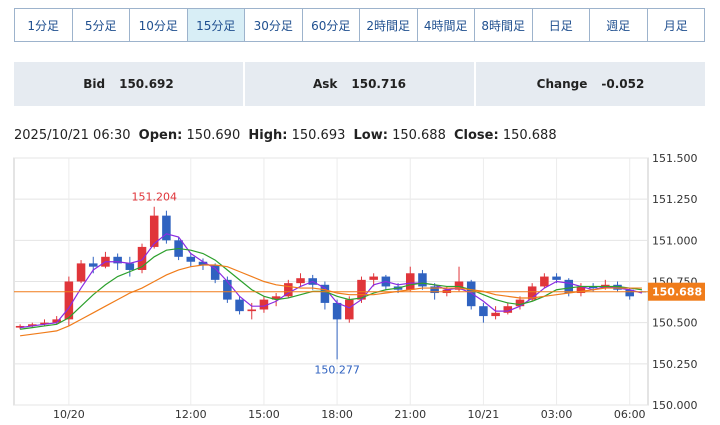  Describe the element at coordinates (557, 414) in the screenshot. I see `x-tick-label: 03:00` at that location.